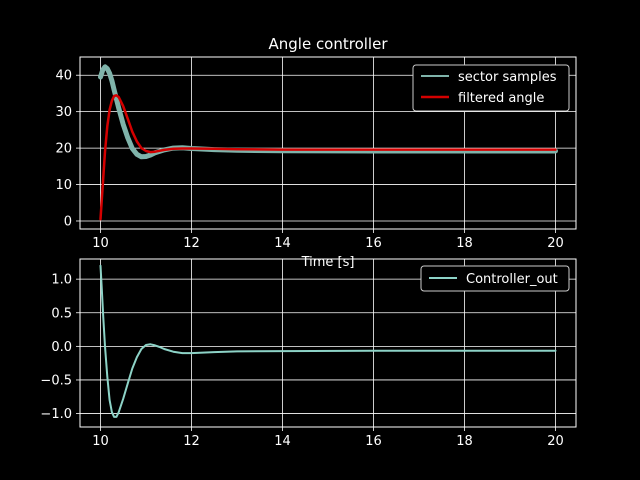 Image resolution: width=640 pixels, height=480 pixels. What do you see at coordinates (63, 185) in the screenshot?
I see `y-tick-label: 10` at bounding box center [63, 185].